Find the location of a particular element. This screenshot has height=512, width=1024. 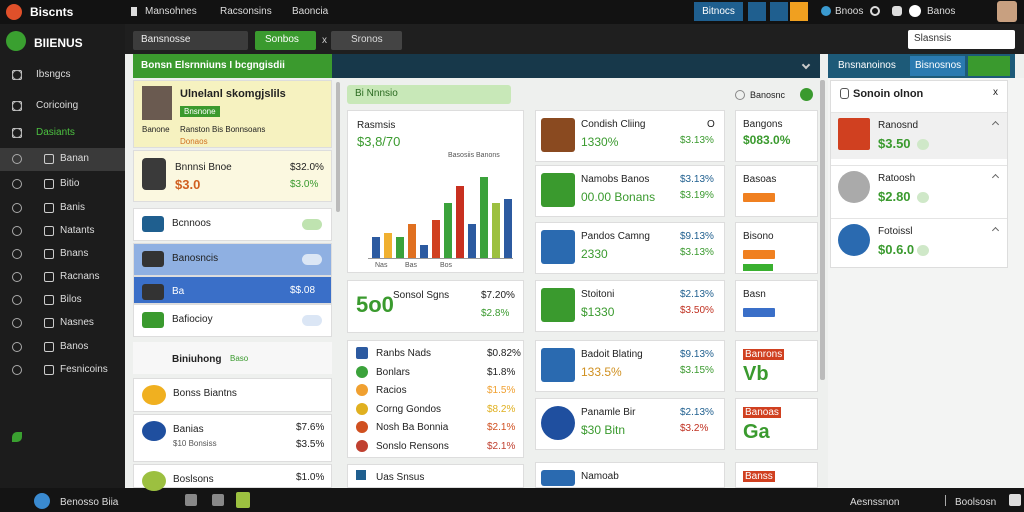

tile-value: 1330% is located at coordinates (600, 142).